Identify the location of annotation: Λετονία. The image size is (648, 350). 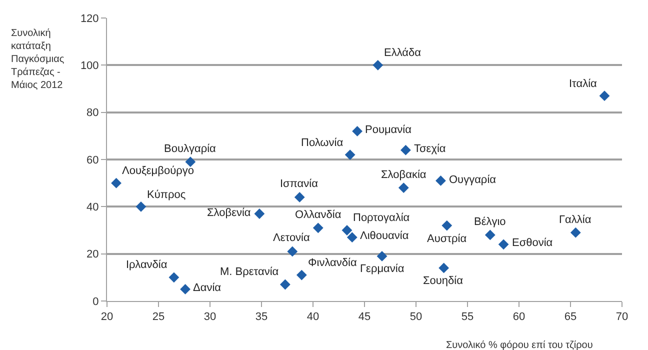
(291, 238).